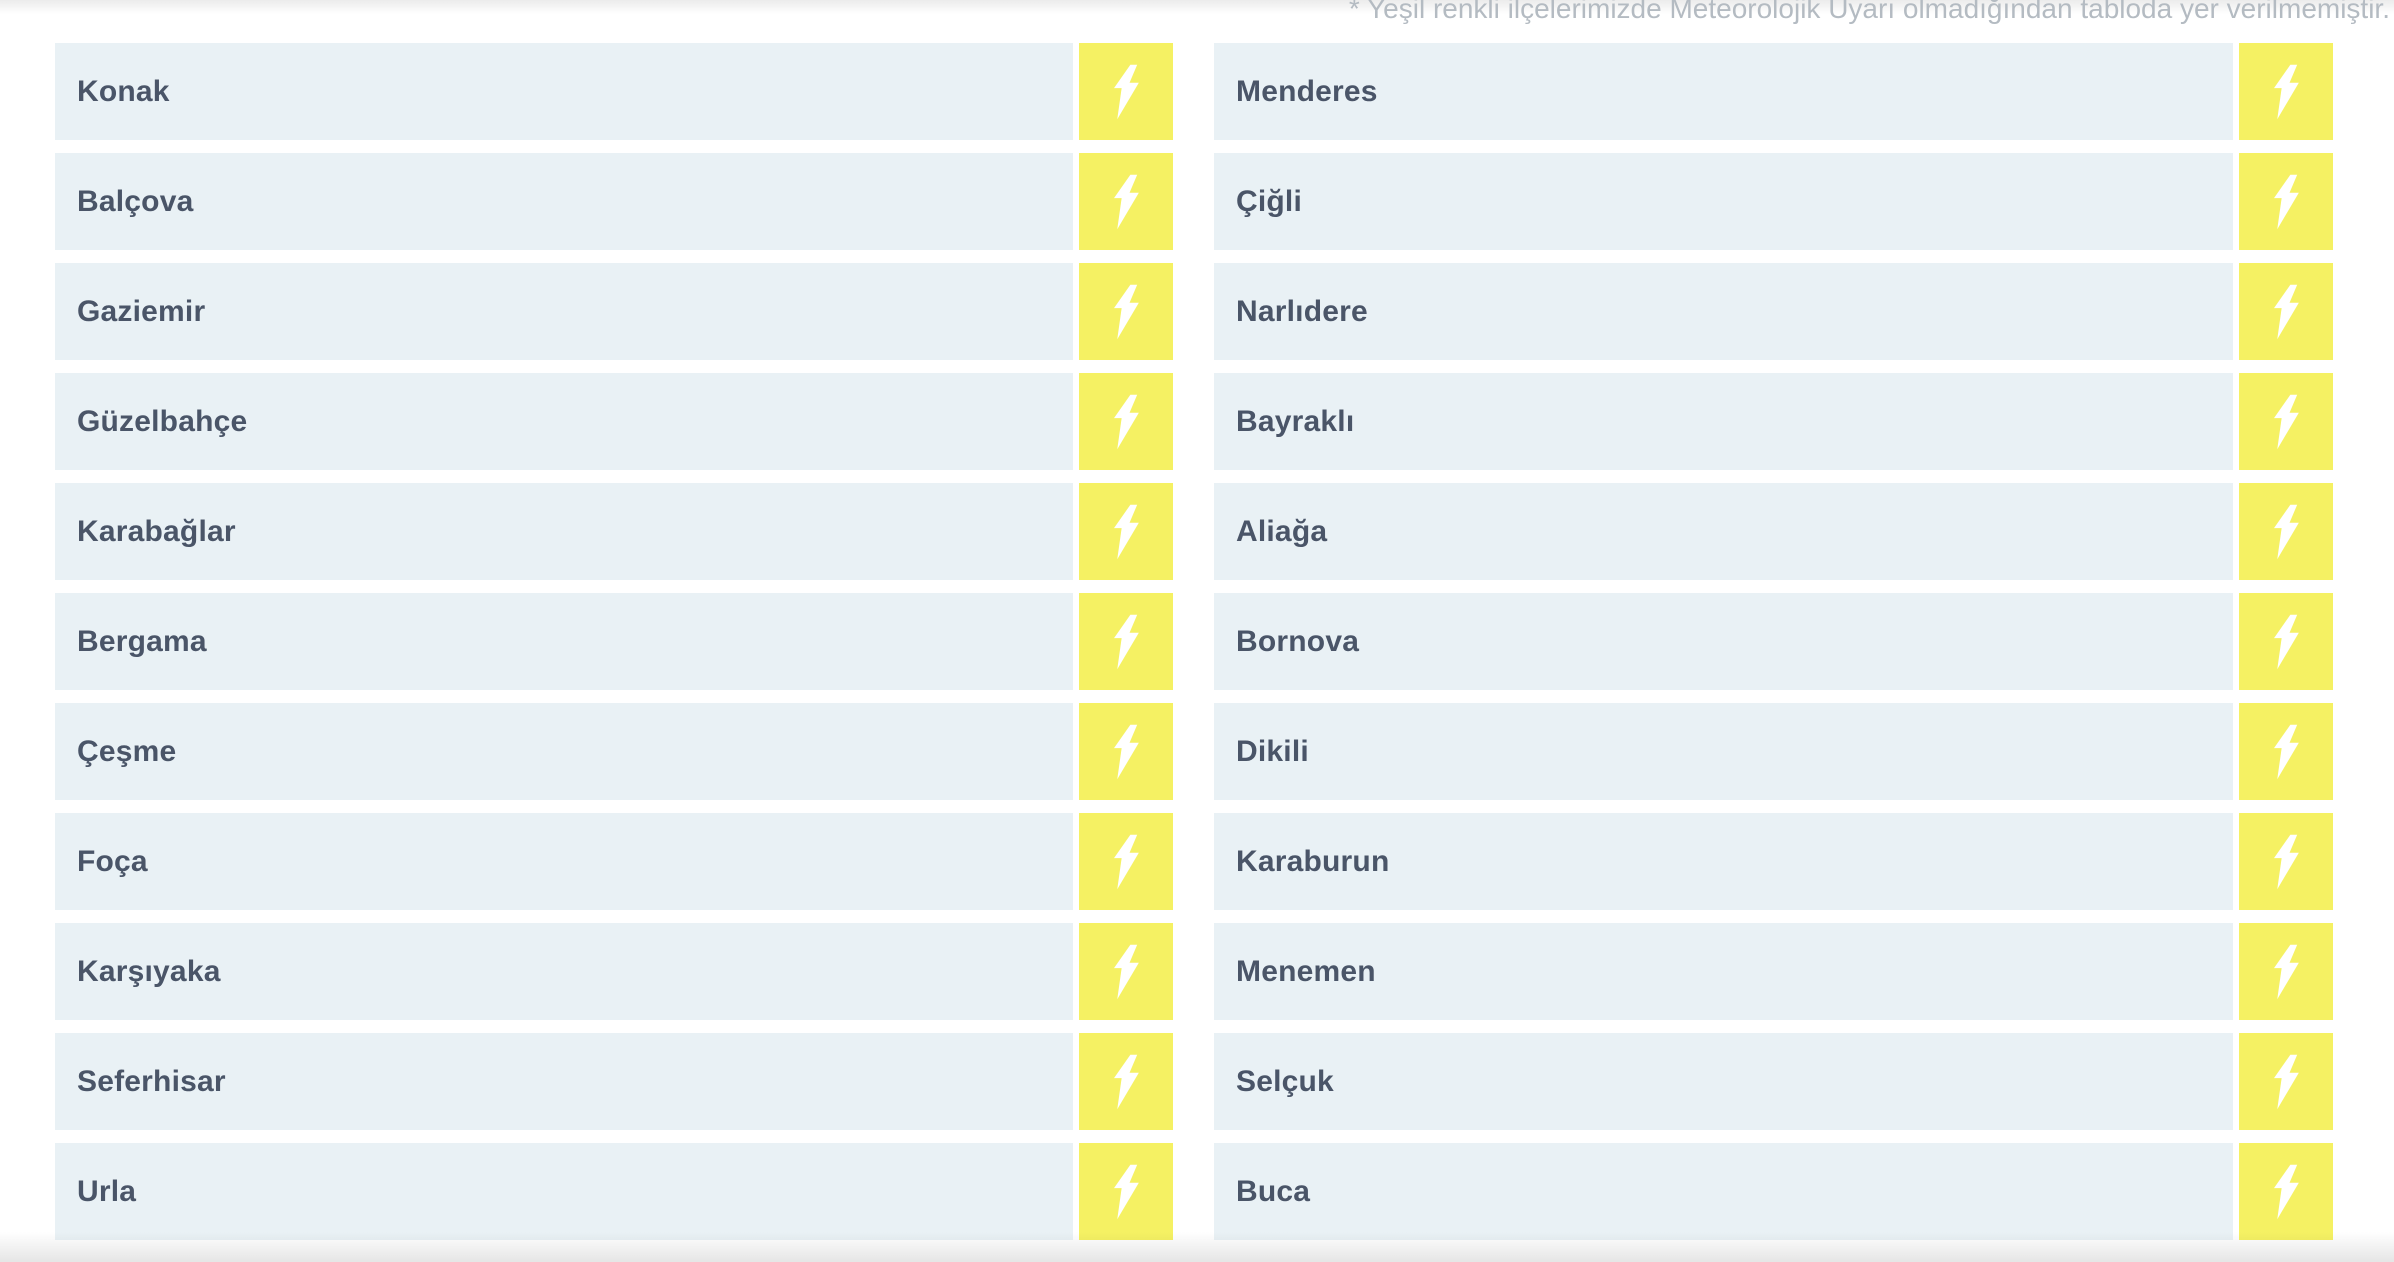 Image resolution: width=2394 pixels, height=1262 pixels. I want to click on district-name-bar: Selçuk, so click(1723, 1081).